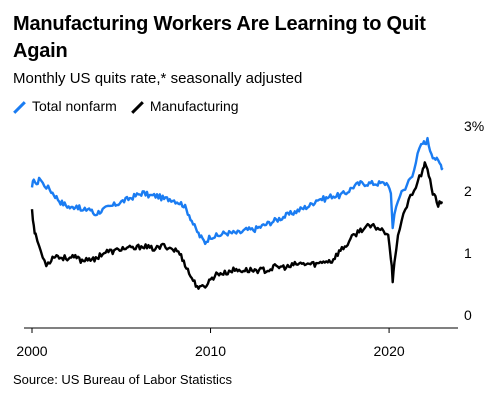 The width and height of the screenshot is (493, 409). I want to click on x-tick-label-2020: 2020, so click(389, 351).